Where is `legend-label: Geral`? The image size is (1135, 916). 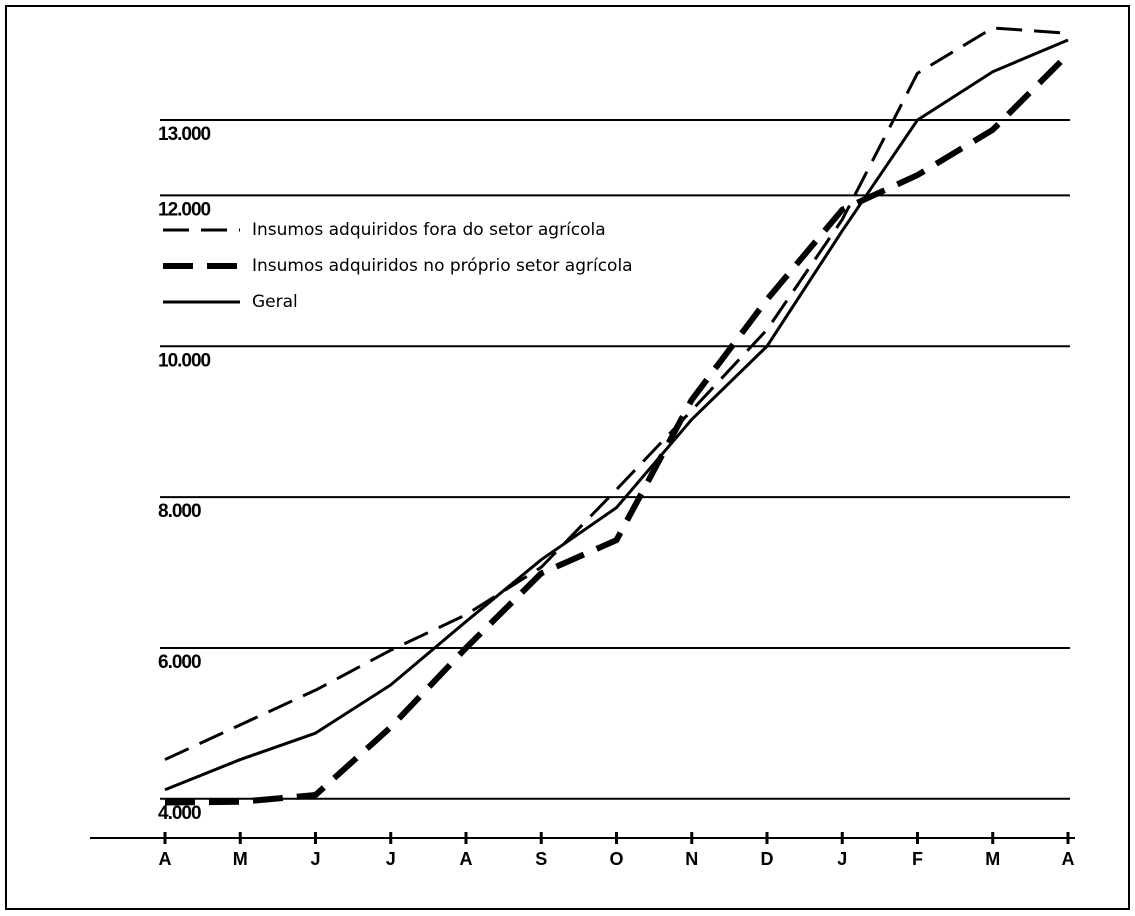 legend-label: Geral is located at coordinates (275, 302).